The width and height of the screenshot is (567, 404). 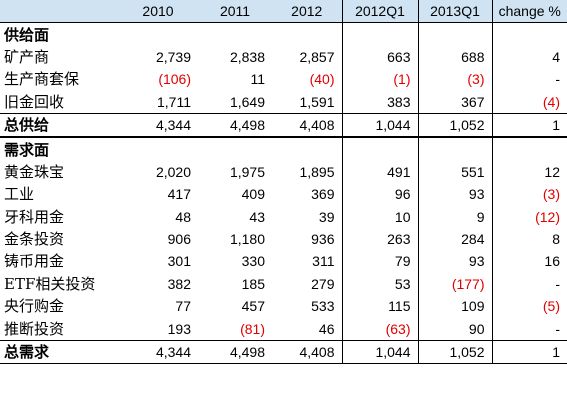 I want to click on demand-total-row: 总需求 4,344 4,498 4,408 1,044 1,052 1, so click(x=283, y=352).